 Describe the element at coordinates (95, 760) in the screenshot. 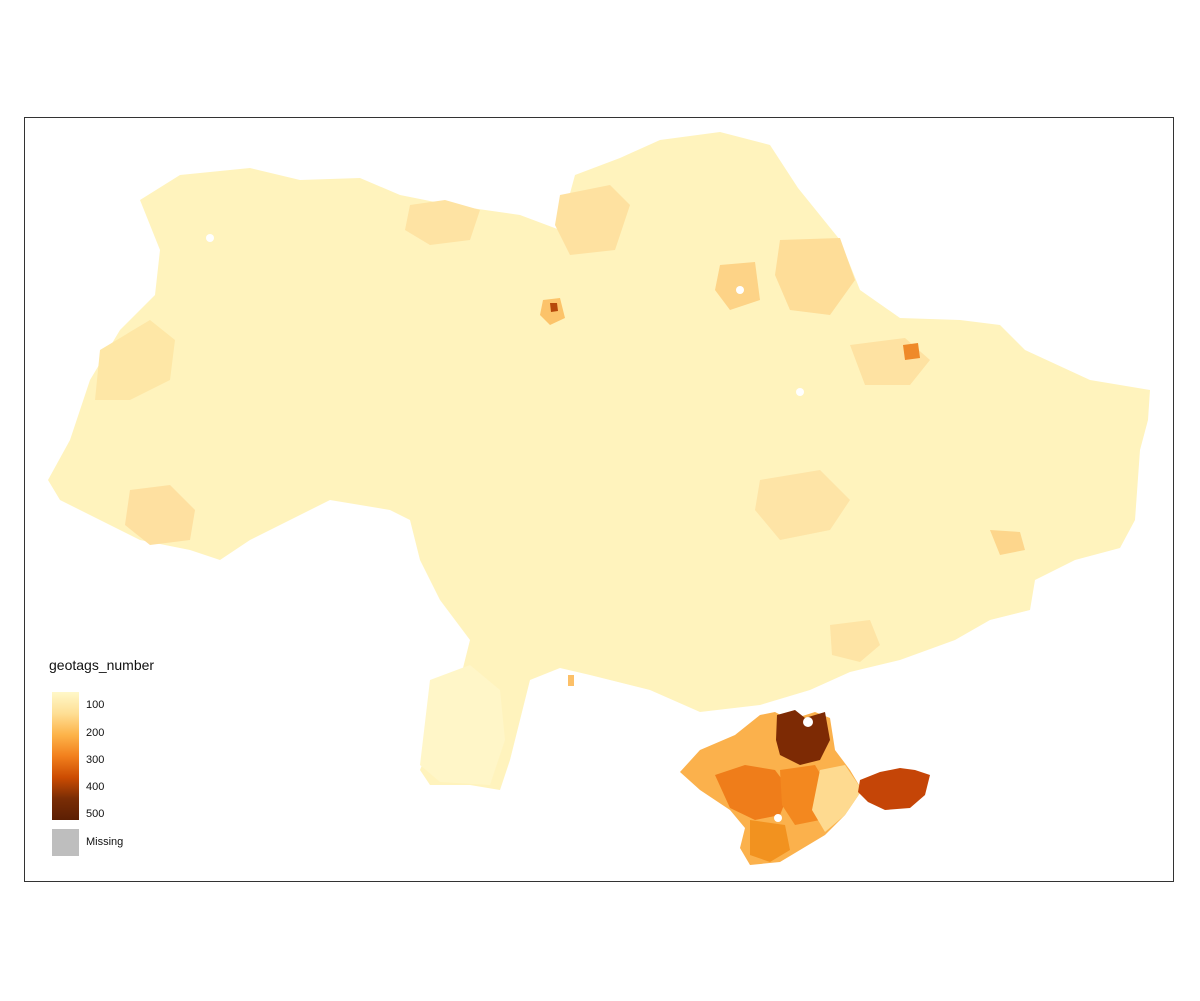

I see `legend-tick-label: 300` at that location.